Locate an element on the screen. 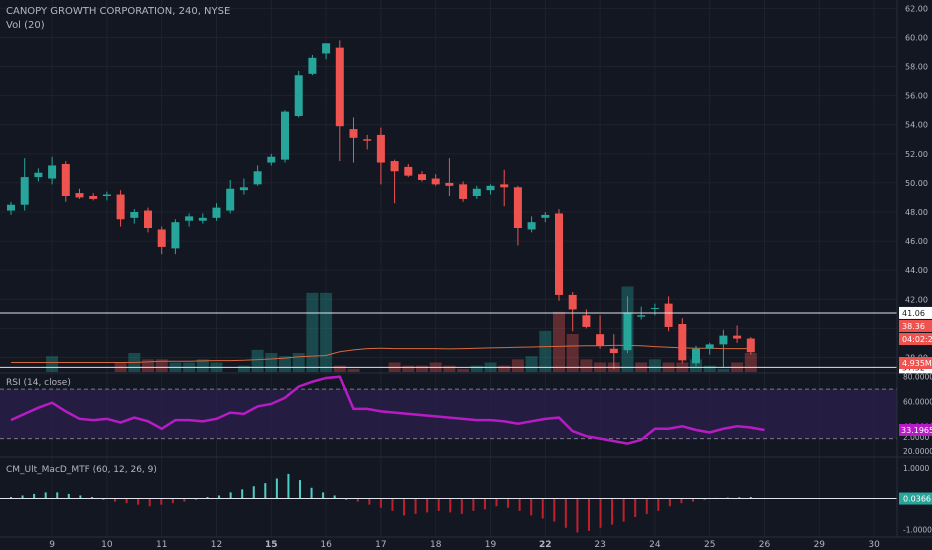 The height and width of the screenshot is (550, 932). time-tick-10: 23 is located at coordinates (599, 545).